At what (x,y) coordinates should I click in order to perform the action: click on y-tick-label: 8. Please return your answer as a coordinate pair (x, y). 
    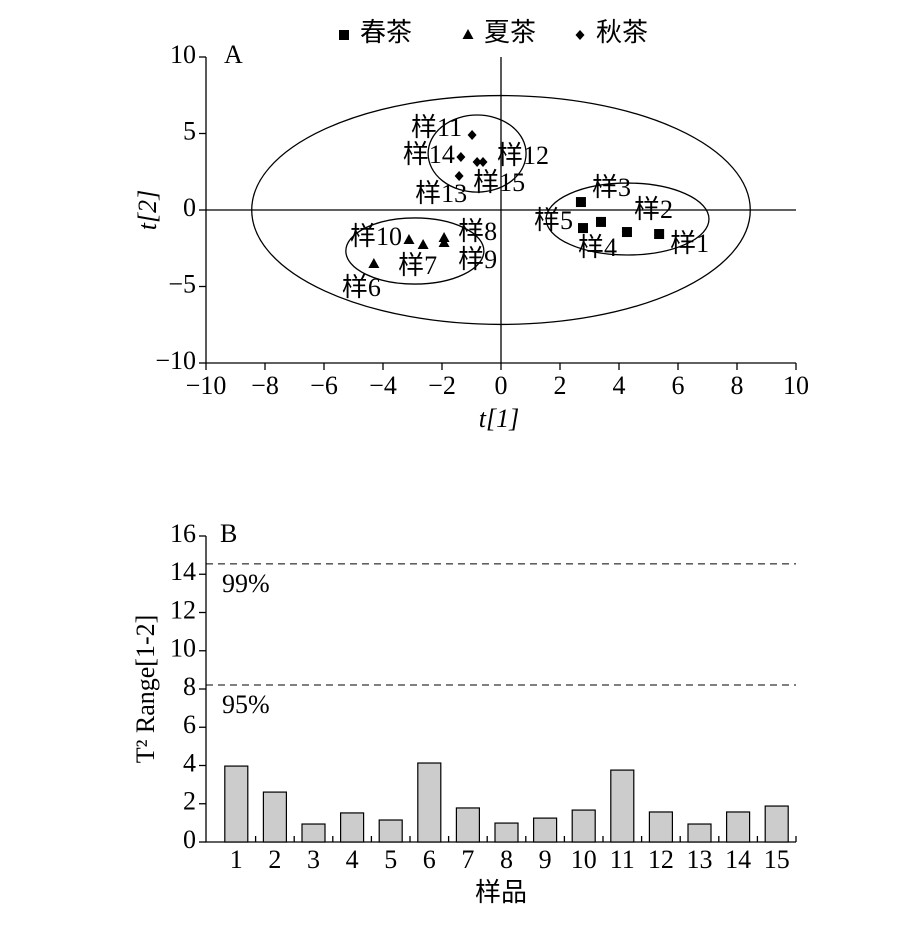
    Looking at the image, I should click on (189, 686).